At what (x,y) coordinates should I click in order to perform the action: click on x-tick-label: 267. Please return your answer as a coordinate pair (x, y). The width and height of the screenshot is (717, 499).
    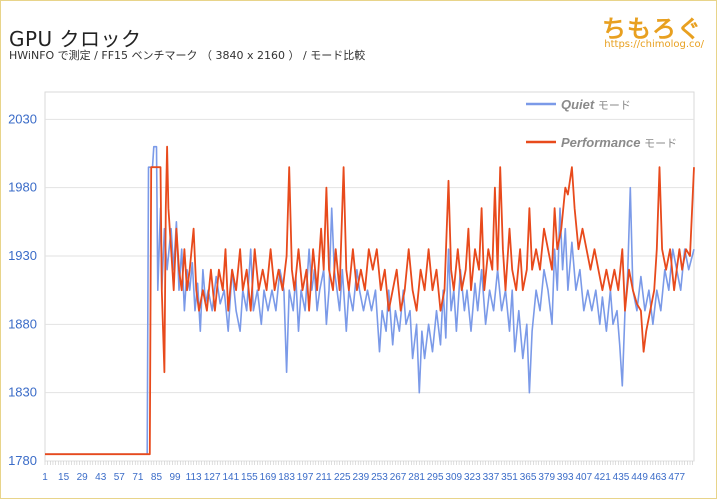
    Looking at the image, I should click on (398, 477).